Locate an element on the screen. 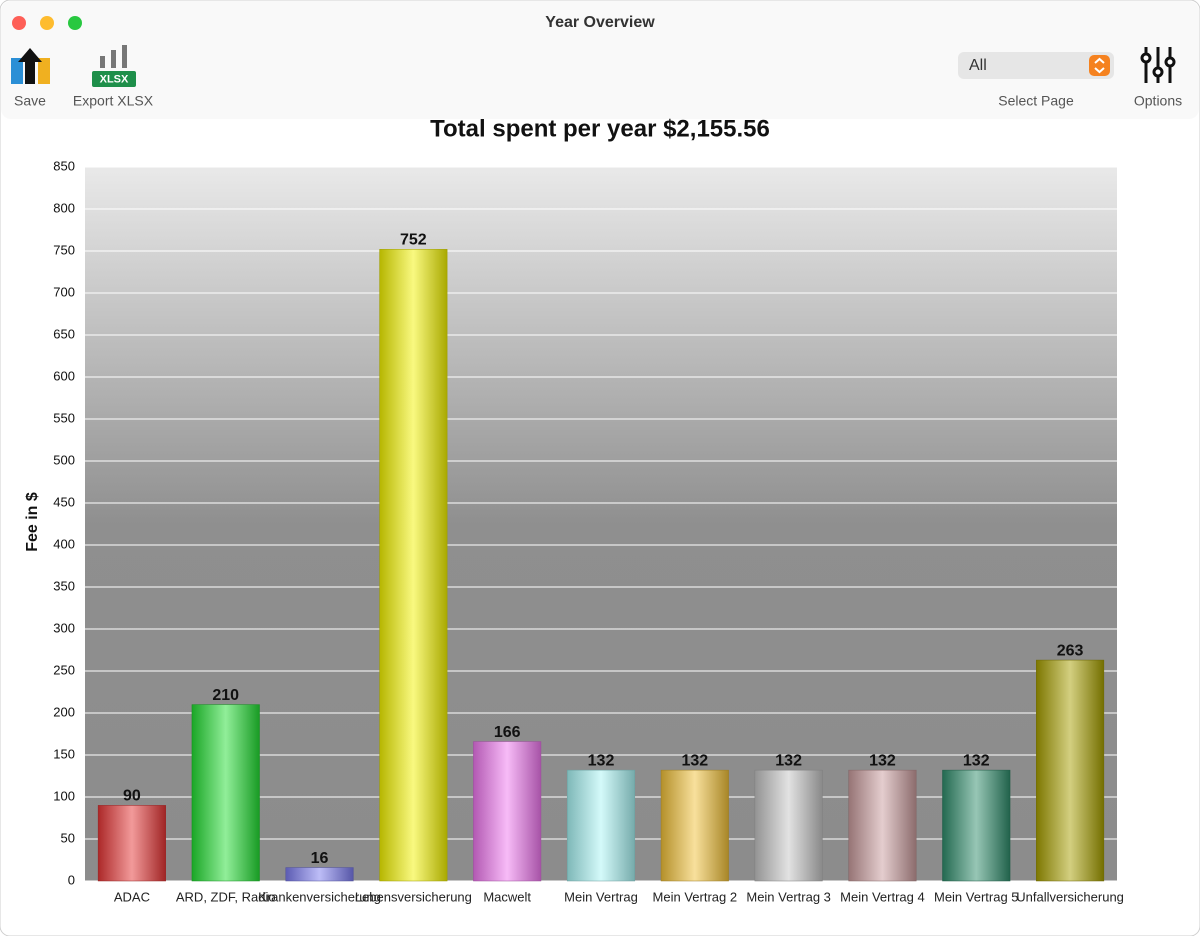  export-icon-text: XLSX is located at coordinates (114, 79).